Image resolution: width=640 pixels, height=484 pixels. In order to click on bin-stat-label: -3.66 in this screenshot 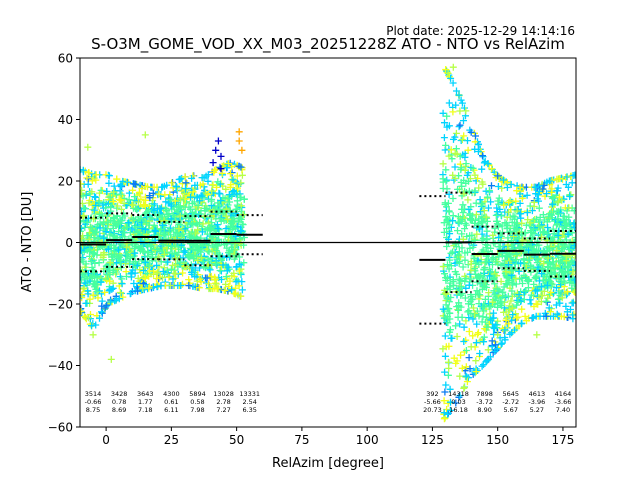, I will do `click(563, 402)`.